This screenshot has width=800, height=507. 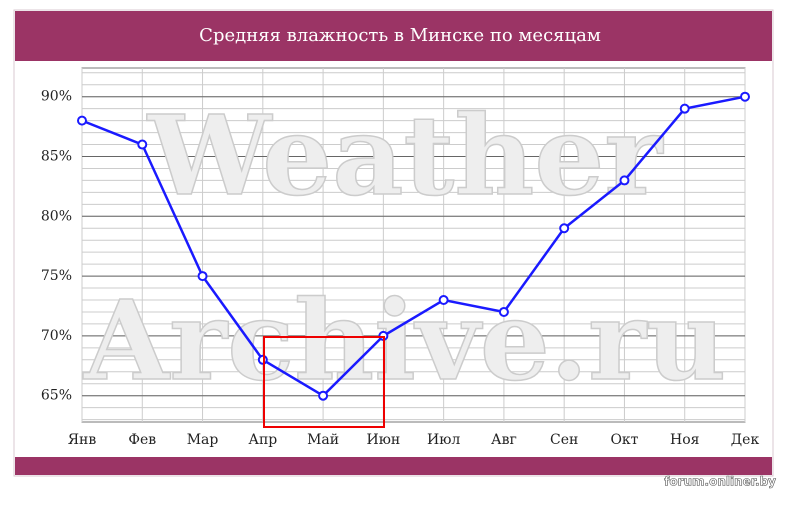 What do you see at coordinates (393, 466) in the screenshot?
I see `bottom-band` at bounding box center [393, 466].